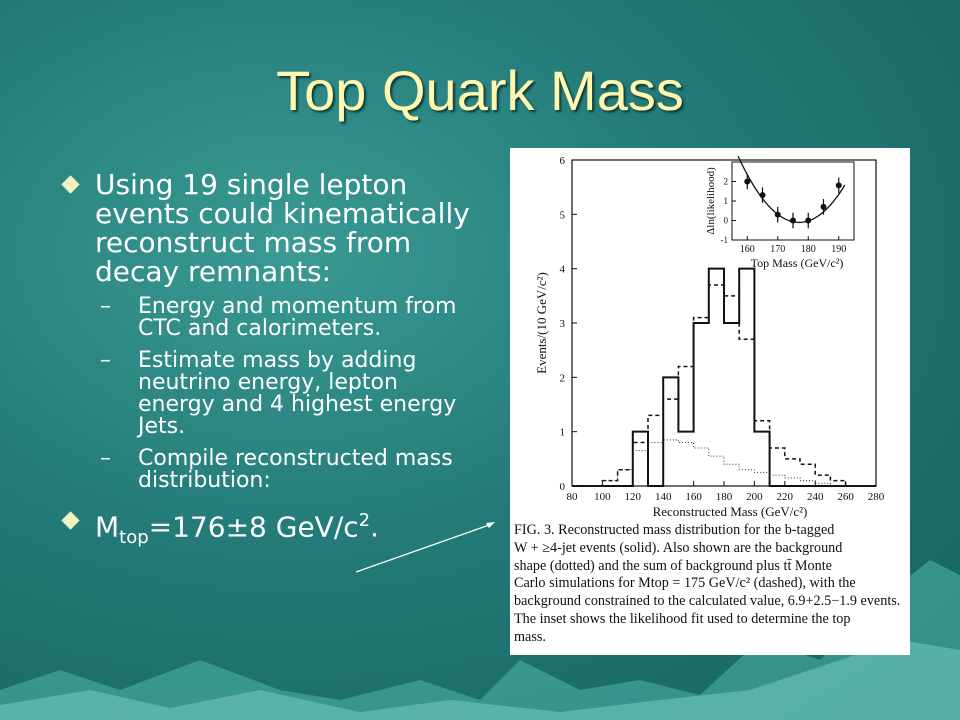 Image resolution: width=960 pixels, height=720 pixels. Describe the element at coordinates (563, 487) in the screenshot. I see `y-tick-label: 0` at that location.